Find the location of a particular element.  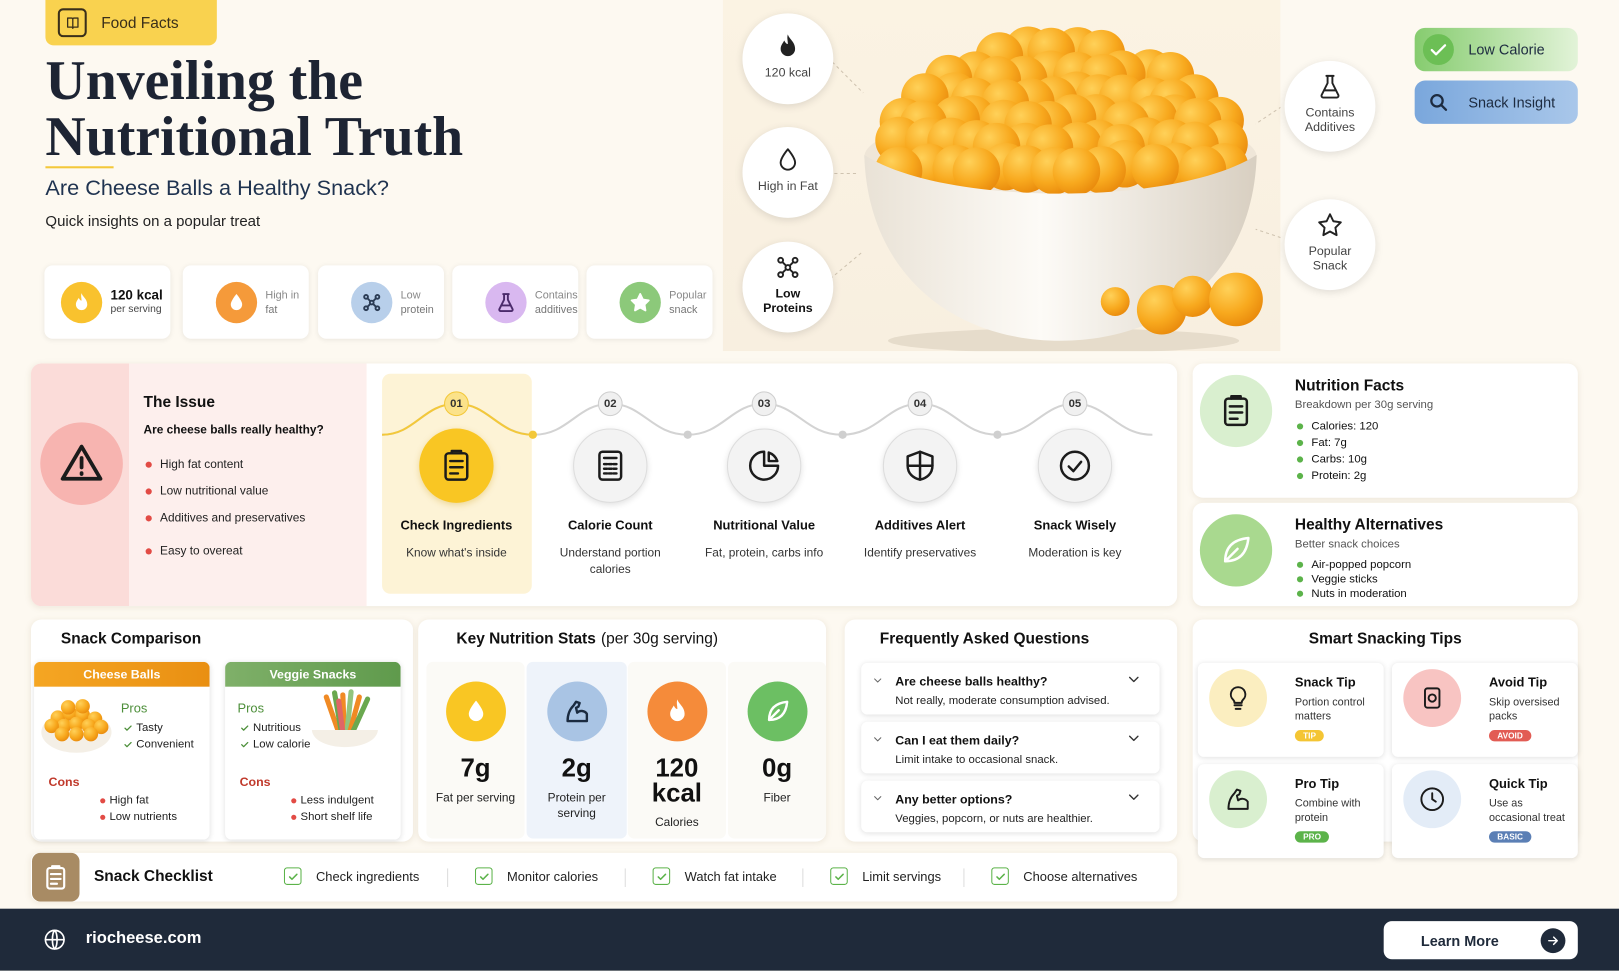

checklist-title: Snack Checklist is located at coordinates (153, 876).